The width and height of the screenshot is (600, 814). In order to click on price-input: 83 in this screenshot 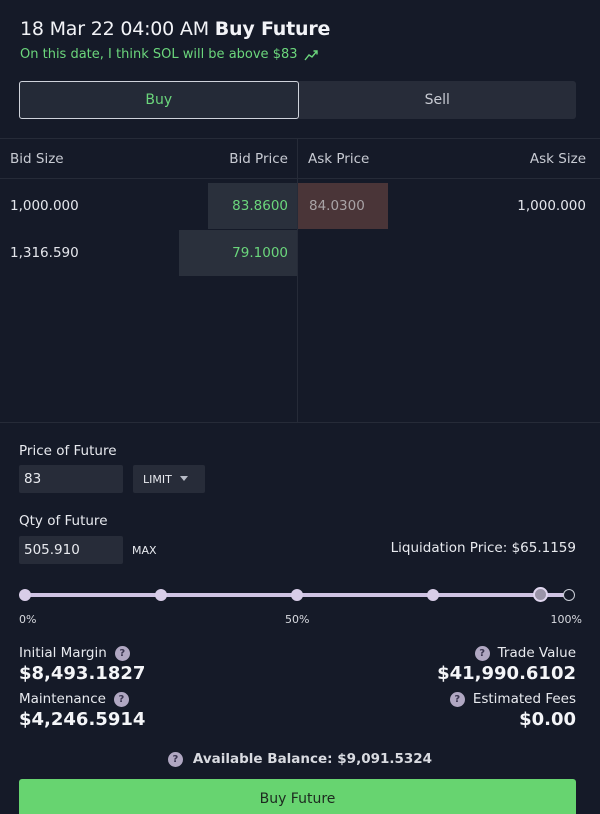, I will do `click(71, 479)`.